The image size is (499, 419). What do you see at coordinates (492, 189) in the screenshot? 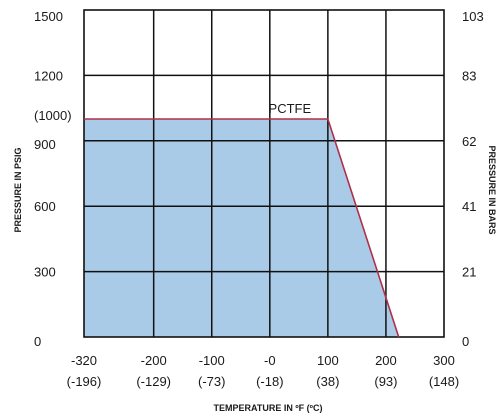
I see `y-axis-title-right: PRESSURE IN BARS` at bounding box center [492, 189].